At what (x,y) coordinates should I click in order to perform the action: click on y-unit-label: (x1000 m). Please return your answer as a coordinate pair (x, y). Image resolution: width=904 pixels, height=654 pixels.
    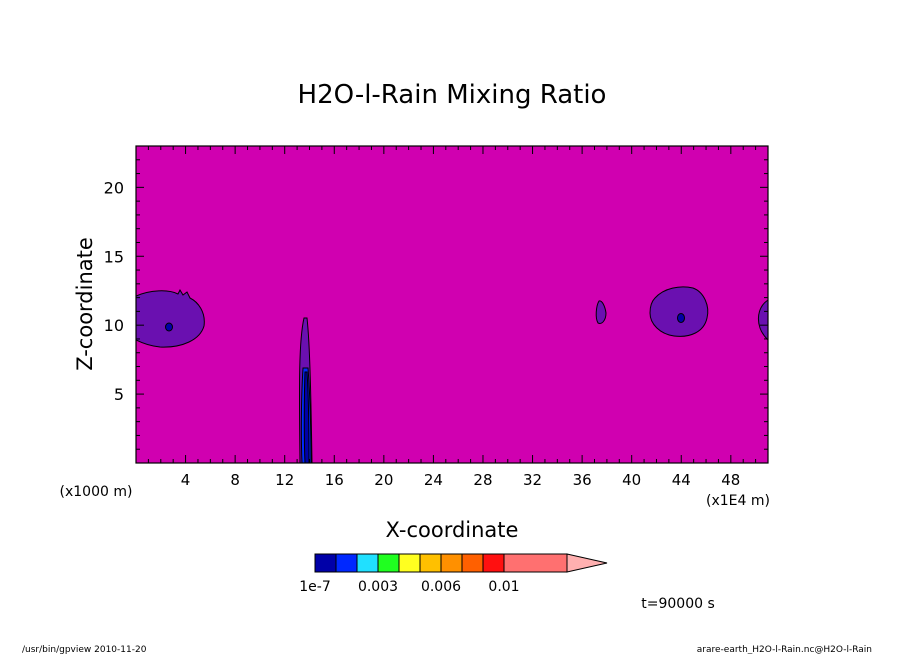
    Looking at the image, I should click on (96, 492).